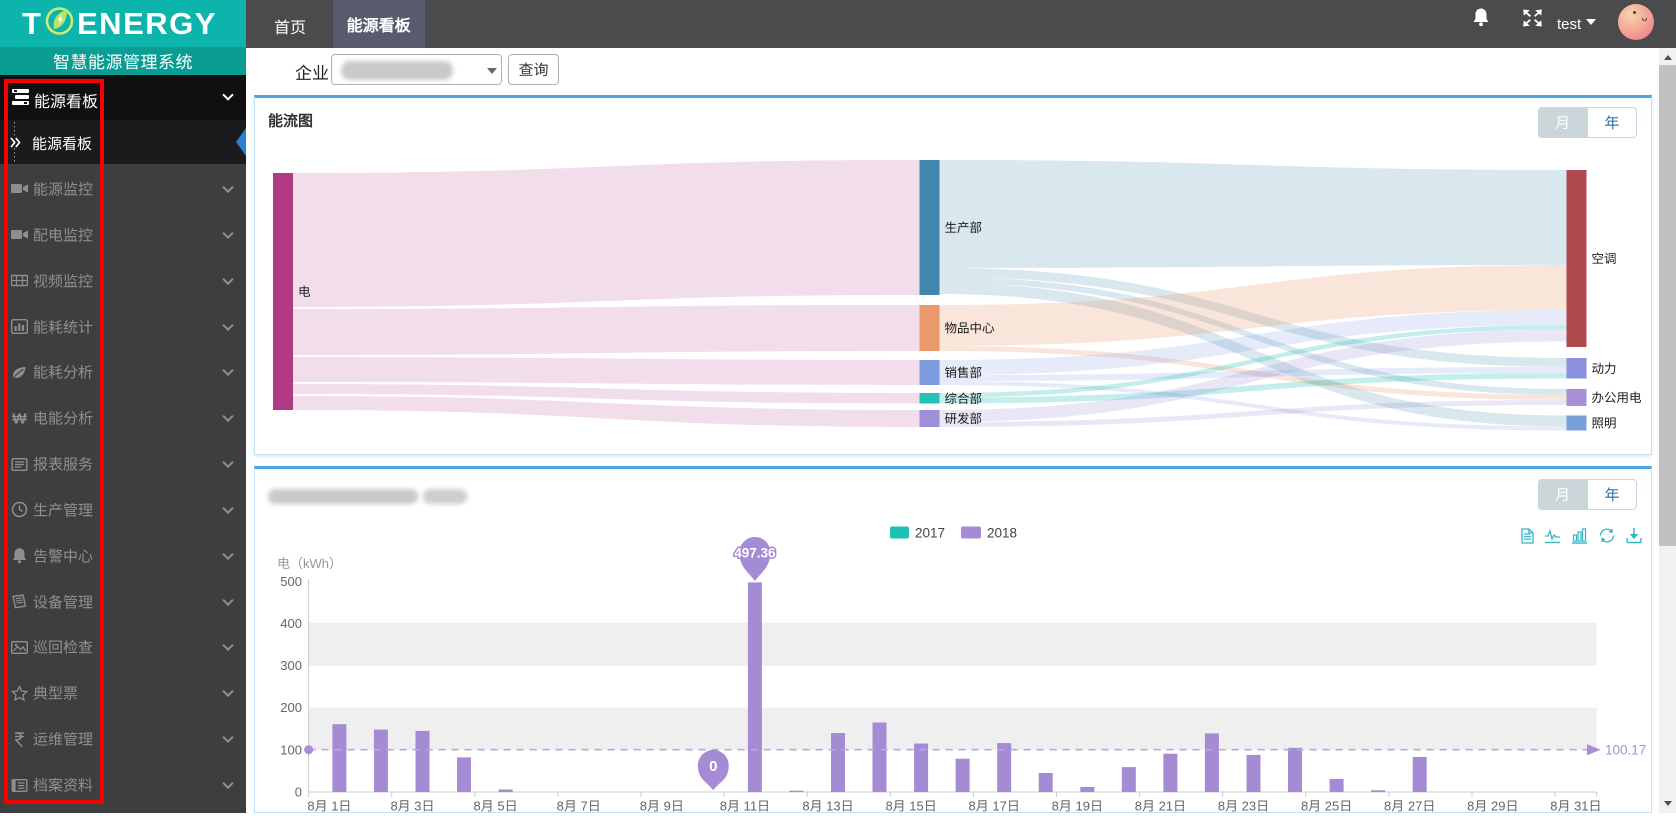 The width and height of the screenshot is (1676, 816). What do you see at coordinates (1326, 805) in the screenshot?
I see `svg-text: 8月 25日` at bounding box center [1326, 805].